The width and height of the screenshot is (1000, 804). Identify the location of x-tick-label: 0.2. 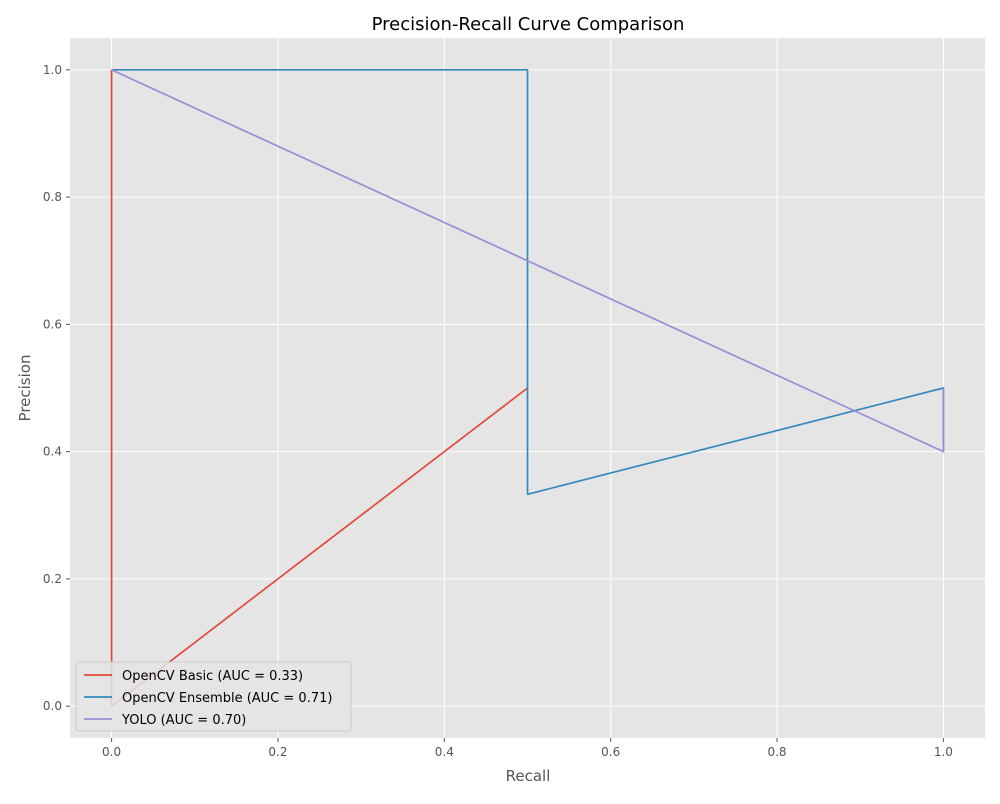
(277, 752).